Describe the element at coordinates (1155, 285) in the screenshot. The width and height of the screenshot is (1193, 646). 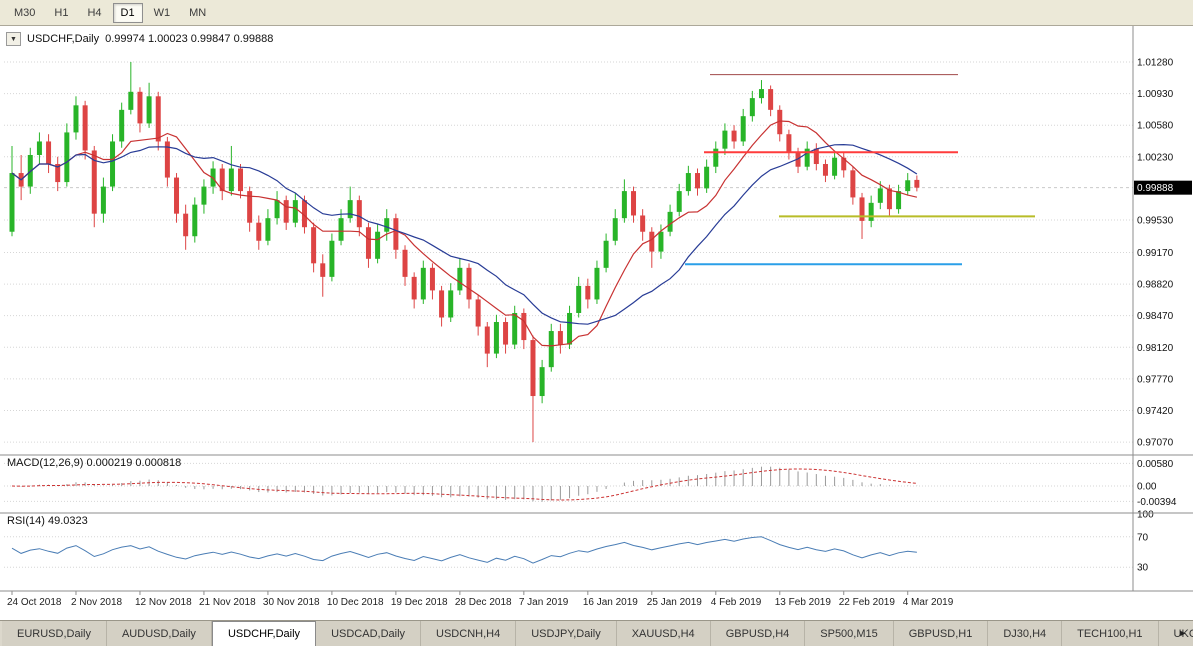
I see `price-axis-label: 0.98820` at that location.